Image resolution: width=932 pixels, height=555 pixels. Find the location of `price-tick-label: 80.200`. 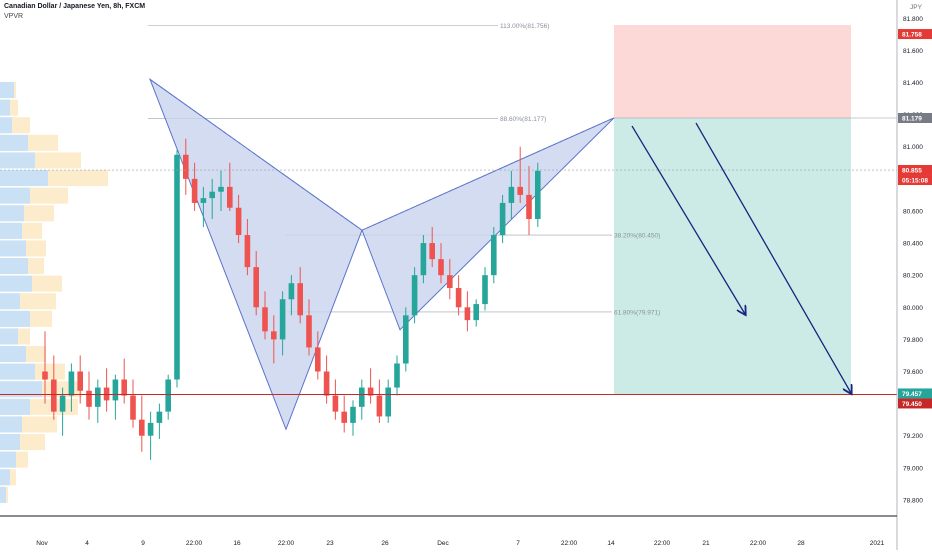

price-tick-label: 80.200 is located at coordinates (913, 276).